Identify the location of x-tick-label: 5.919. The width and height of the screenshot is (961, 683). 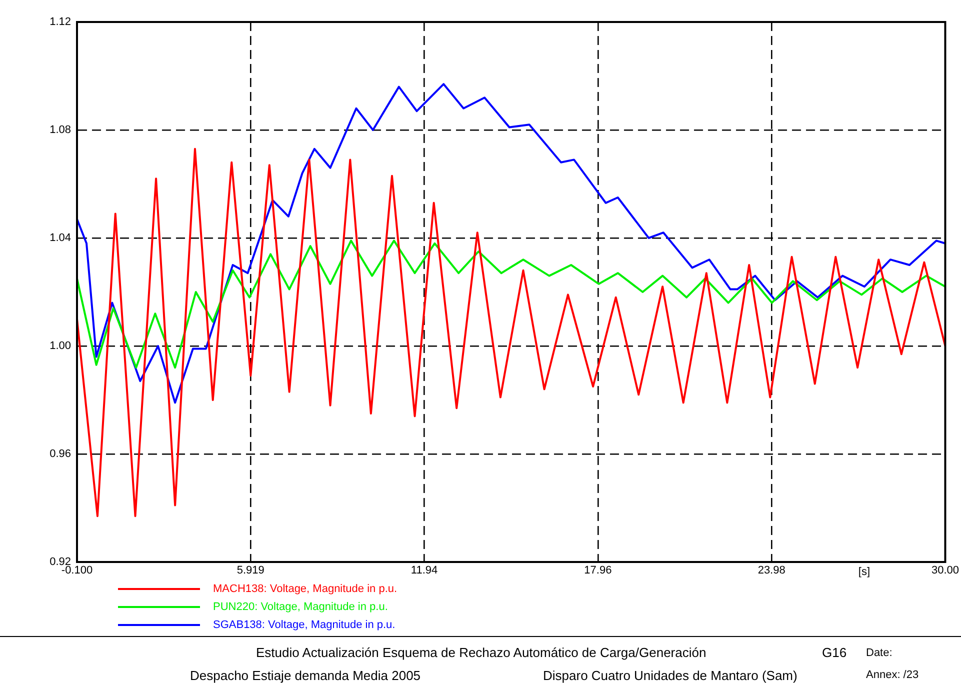
(250, 570).